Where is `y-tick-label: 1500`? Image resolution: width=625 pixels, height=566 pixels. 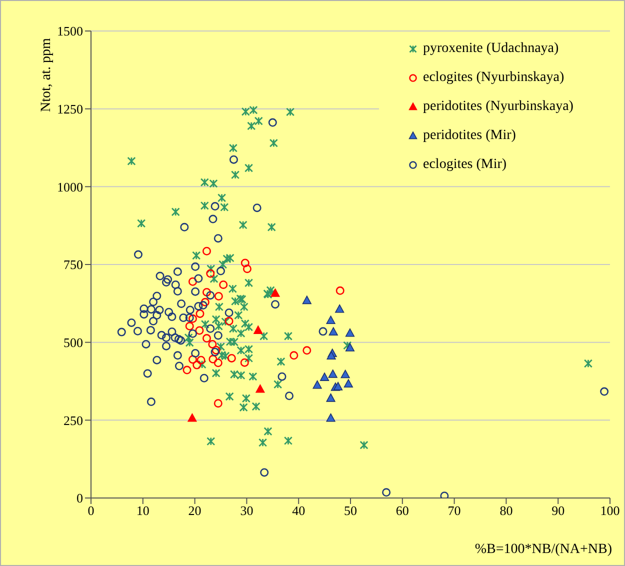
y-tick-label: 1500 is located at coordinates (70, 31).